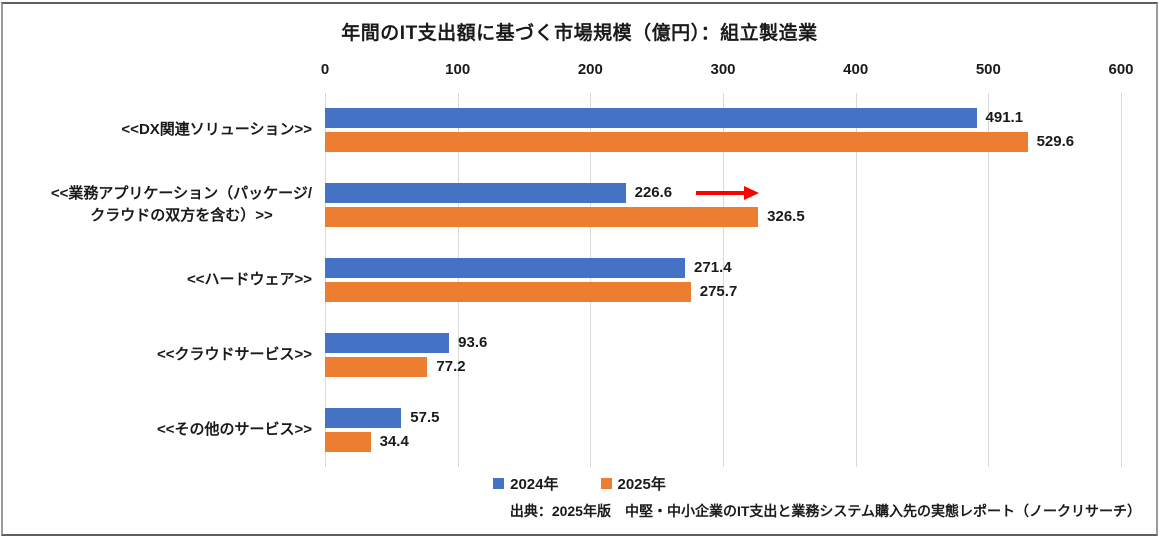  Describe the element at coordinates (579, 483) in the screenshot. I see `chart-legend: 2024年 2025年` at that location.